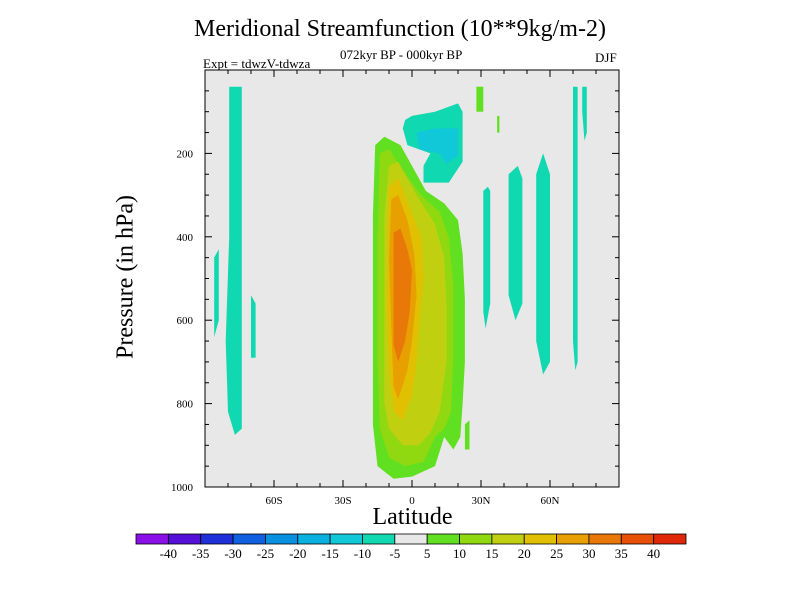 The height and width of the screenshot is (600, 800). Describe the element at coordinates (185, 405) in the screenshot. I see `y-tick-label: 800` at that location.